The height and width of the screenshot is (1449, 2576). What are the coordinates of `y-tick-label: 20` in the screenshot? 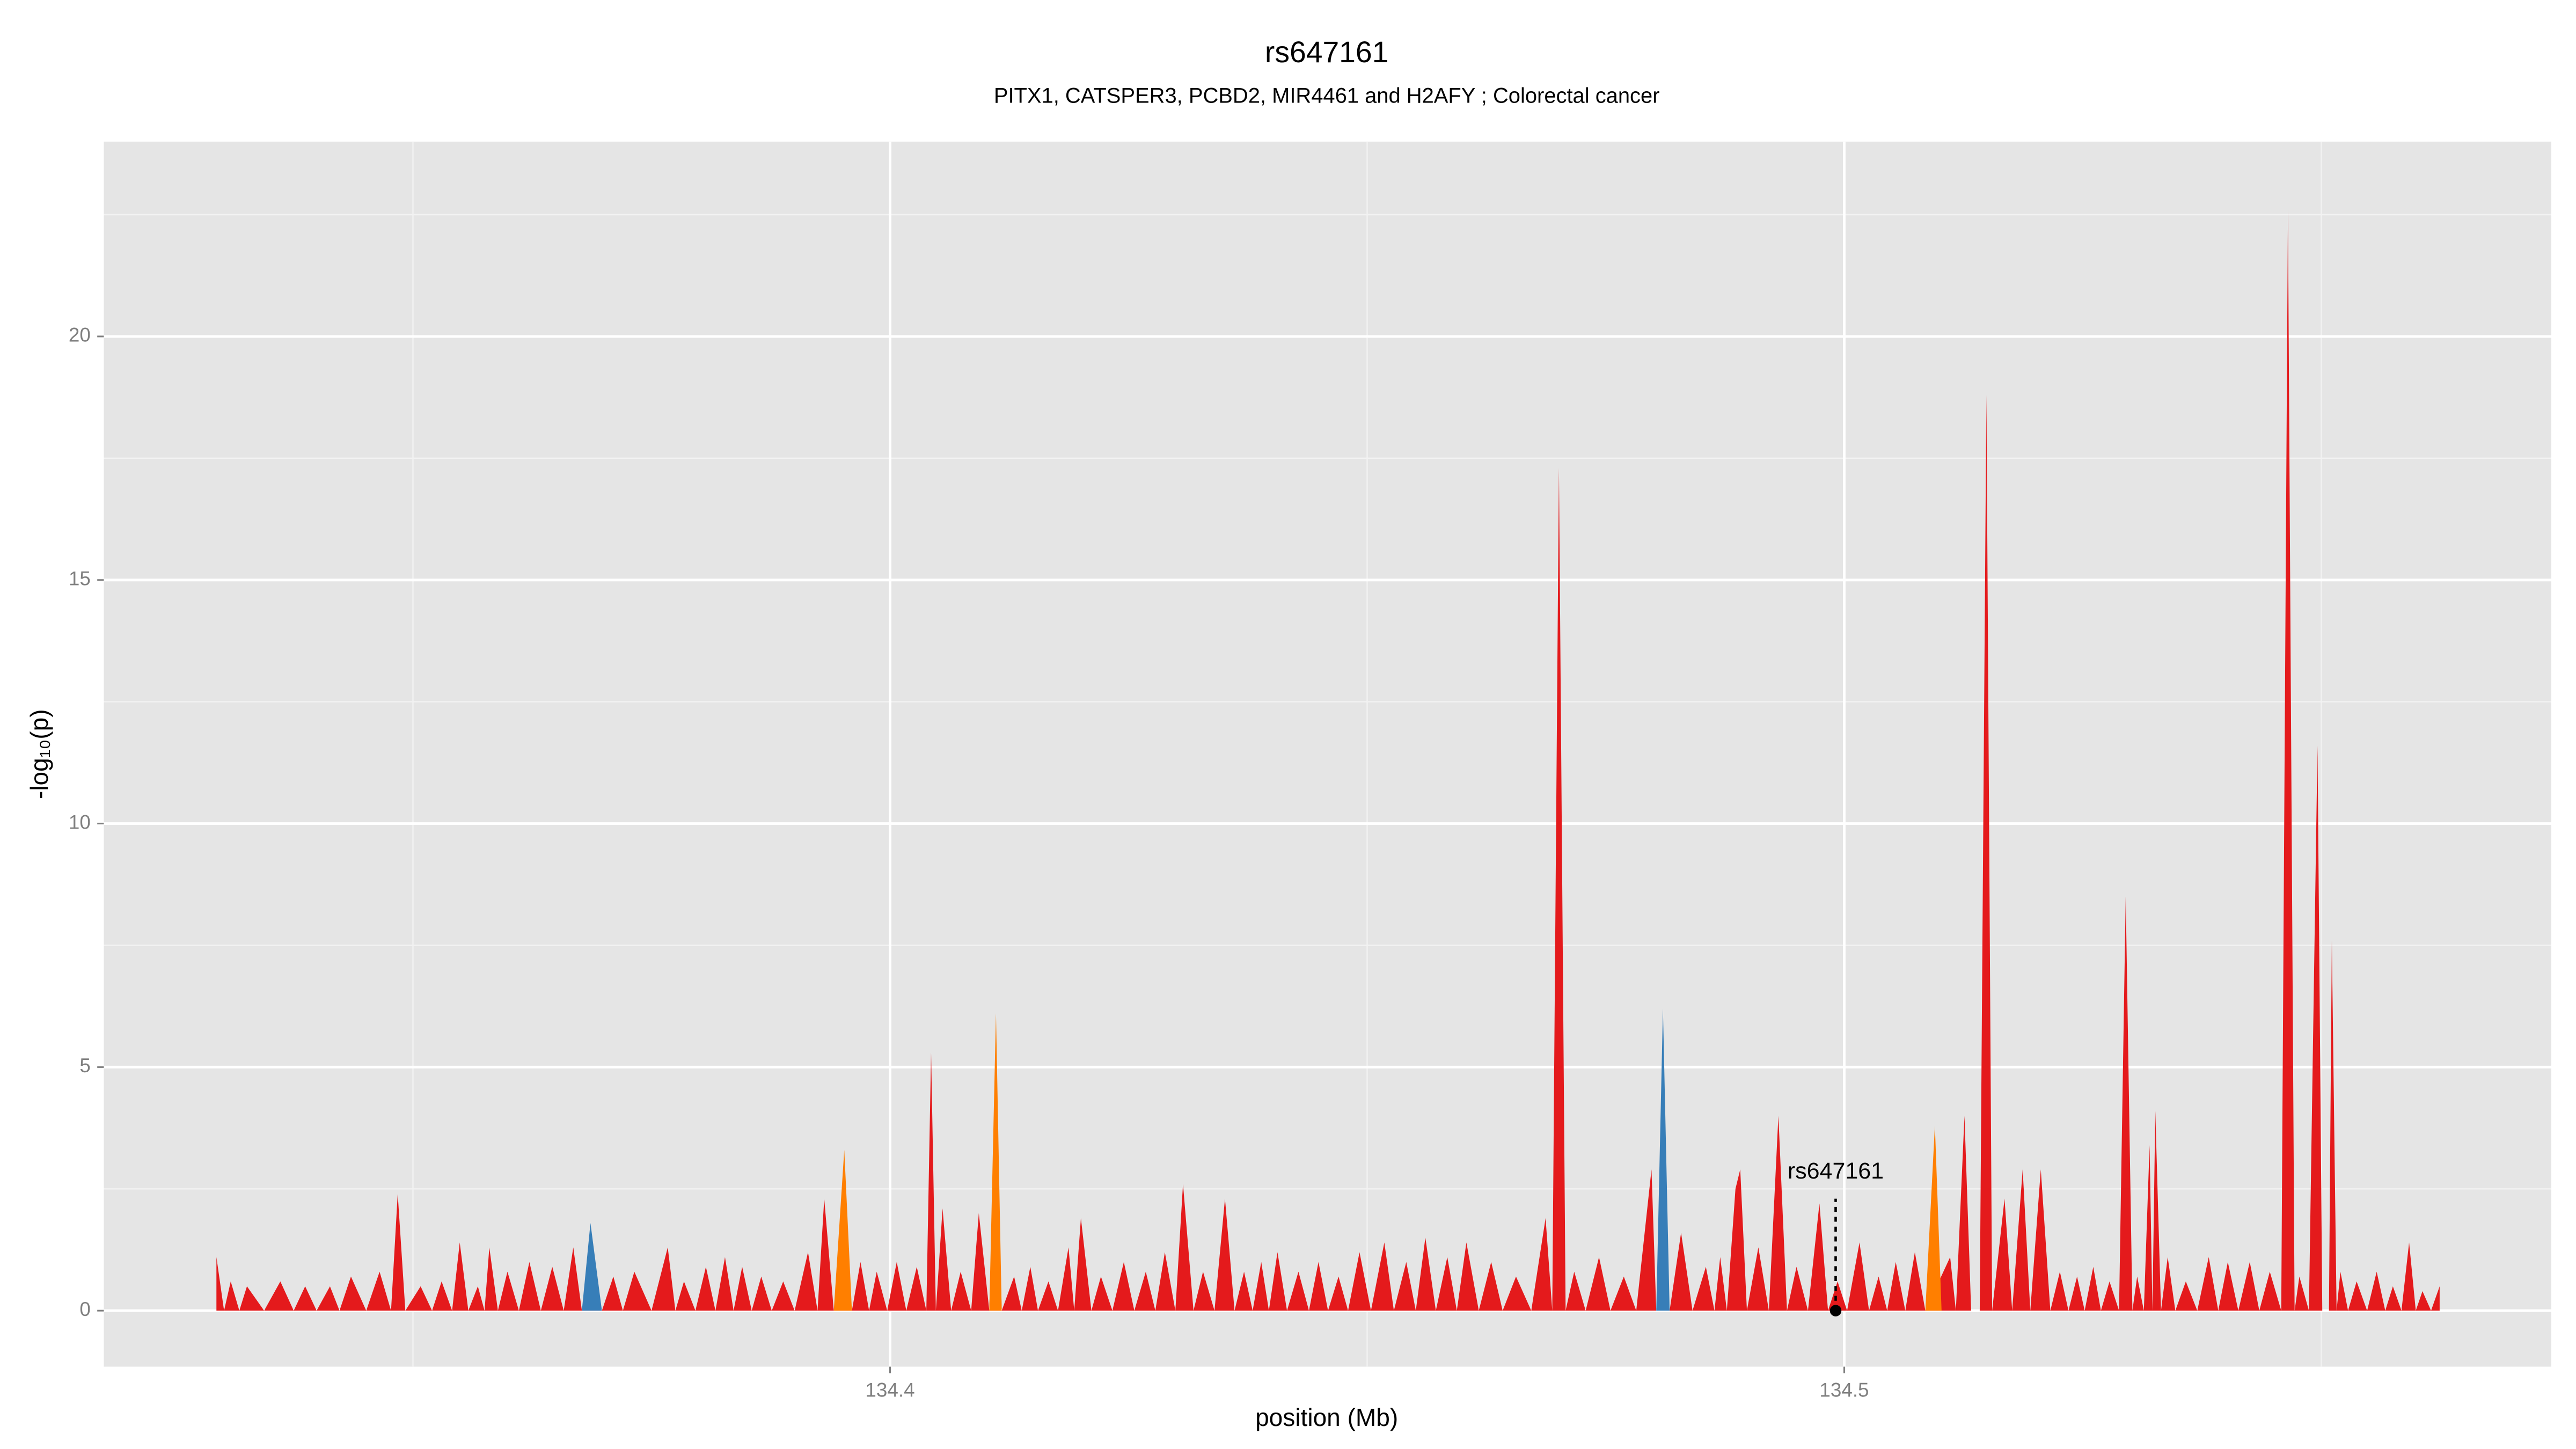 It's located at (80, 335).